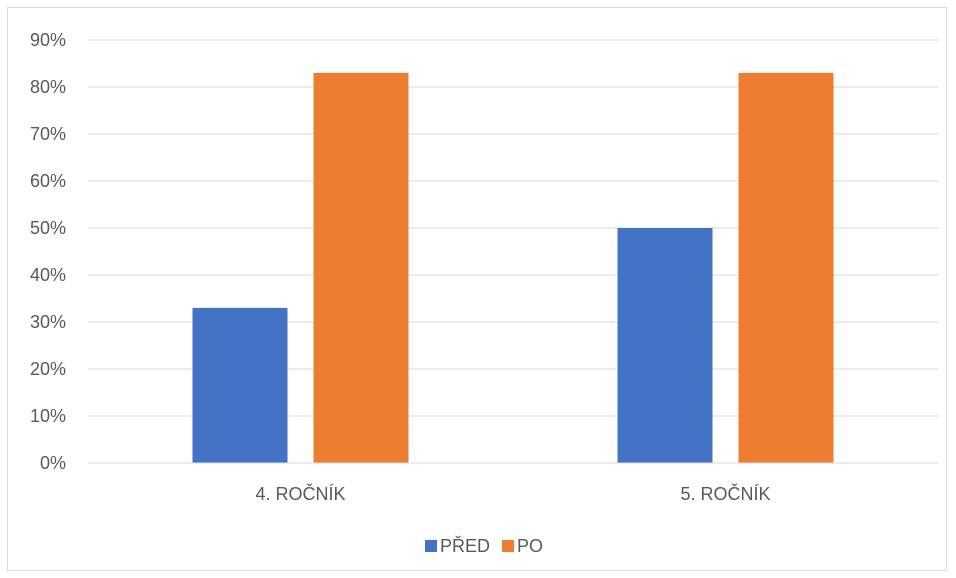 The width and height of the screenshot is (956, 578). What do you see at coordinates (48, 40) in the screenshot?
I see `y-tick-label: 90%` at bounding box center [48, 40].